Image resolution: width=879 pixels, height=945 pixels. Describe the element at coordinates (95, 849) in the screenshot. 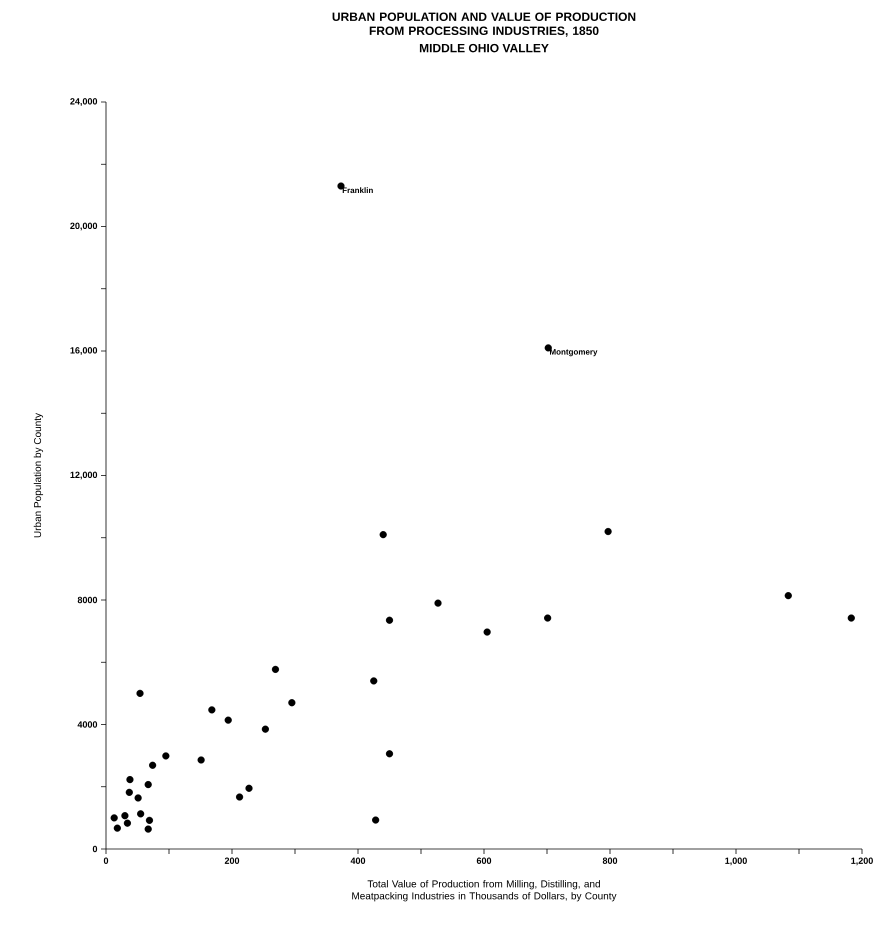

I see `y-tick-label: 0` at that location.